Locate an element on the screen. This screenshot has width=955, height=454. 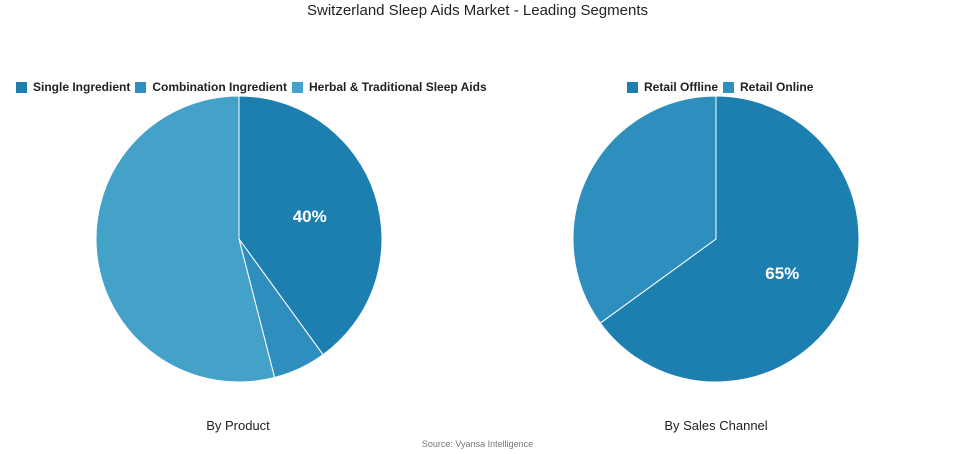
pie-slice-single-ingredient is located at coordinates (310, 225).